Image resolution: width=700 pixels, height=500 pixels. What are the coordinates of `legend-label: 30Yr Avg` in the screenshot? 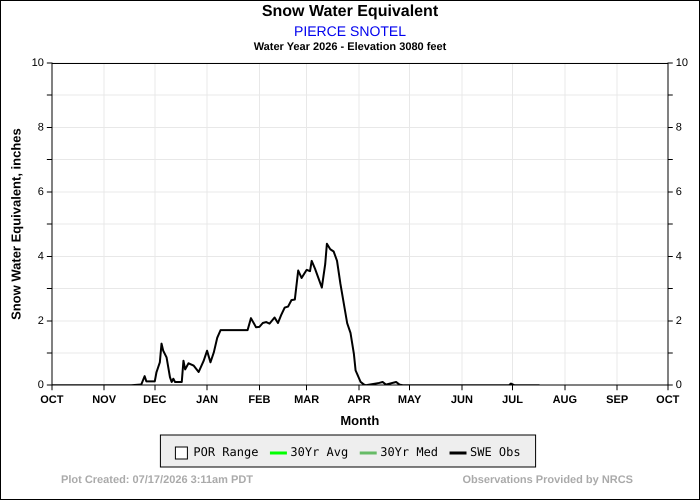 It's located at (319, 452).